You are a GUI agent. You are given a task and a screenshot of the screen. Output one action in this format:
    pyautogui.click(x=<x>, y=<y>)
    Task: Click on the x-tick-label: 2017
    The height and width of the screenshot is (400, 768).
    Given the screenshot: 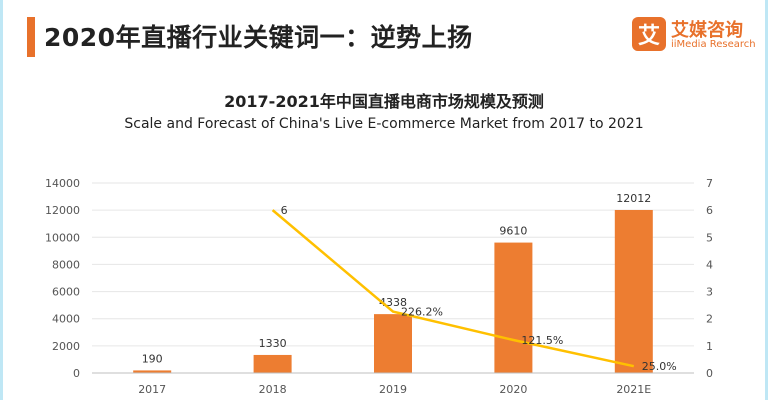 What is the action you would take?
    pyautogui.click(x=152, y=389)
    